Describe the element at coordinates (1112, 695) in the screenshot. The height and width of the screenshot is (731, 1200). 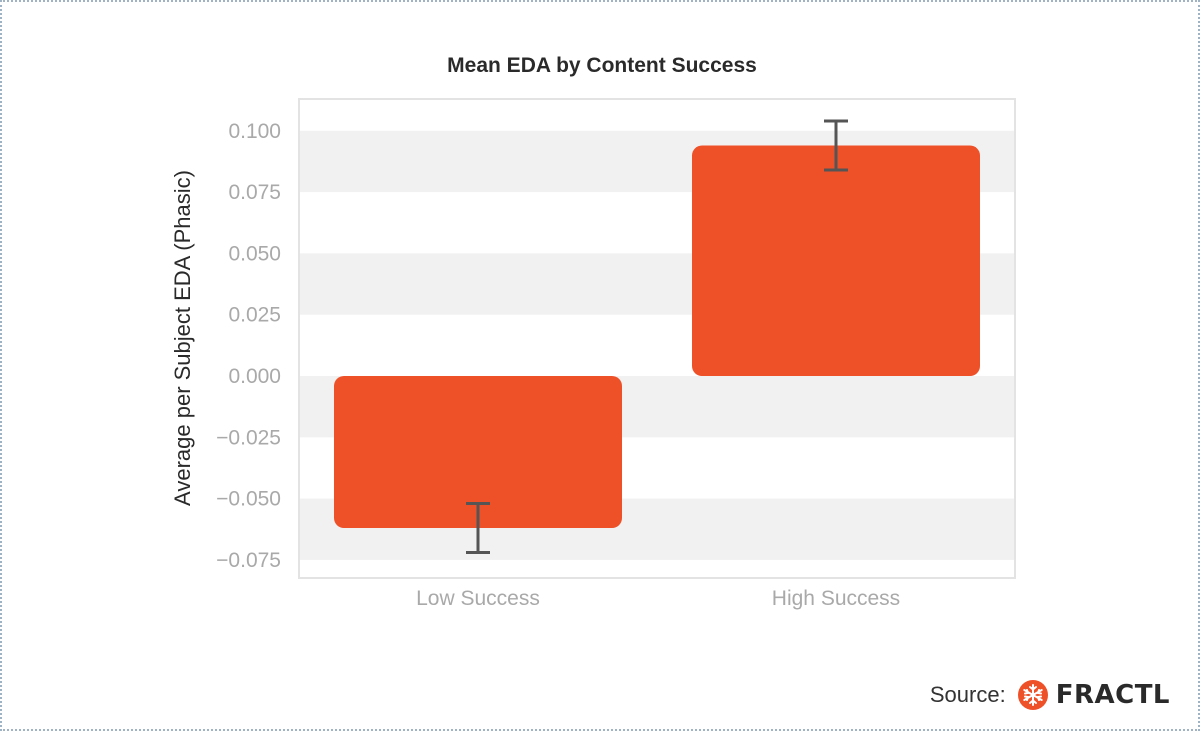
I see `brand-name: FRACTL` at that location.